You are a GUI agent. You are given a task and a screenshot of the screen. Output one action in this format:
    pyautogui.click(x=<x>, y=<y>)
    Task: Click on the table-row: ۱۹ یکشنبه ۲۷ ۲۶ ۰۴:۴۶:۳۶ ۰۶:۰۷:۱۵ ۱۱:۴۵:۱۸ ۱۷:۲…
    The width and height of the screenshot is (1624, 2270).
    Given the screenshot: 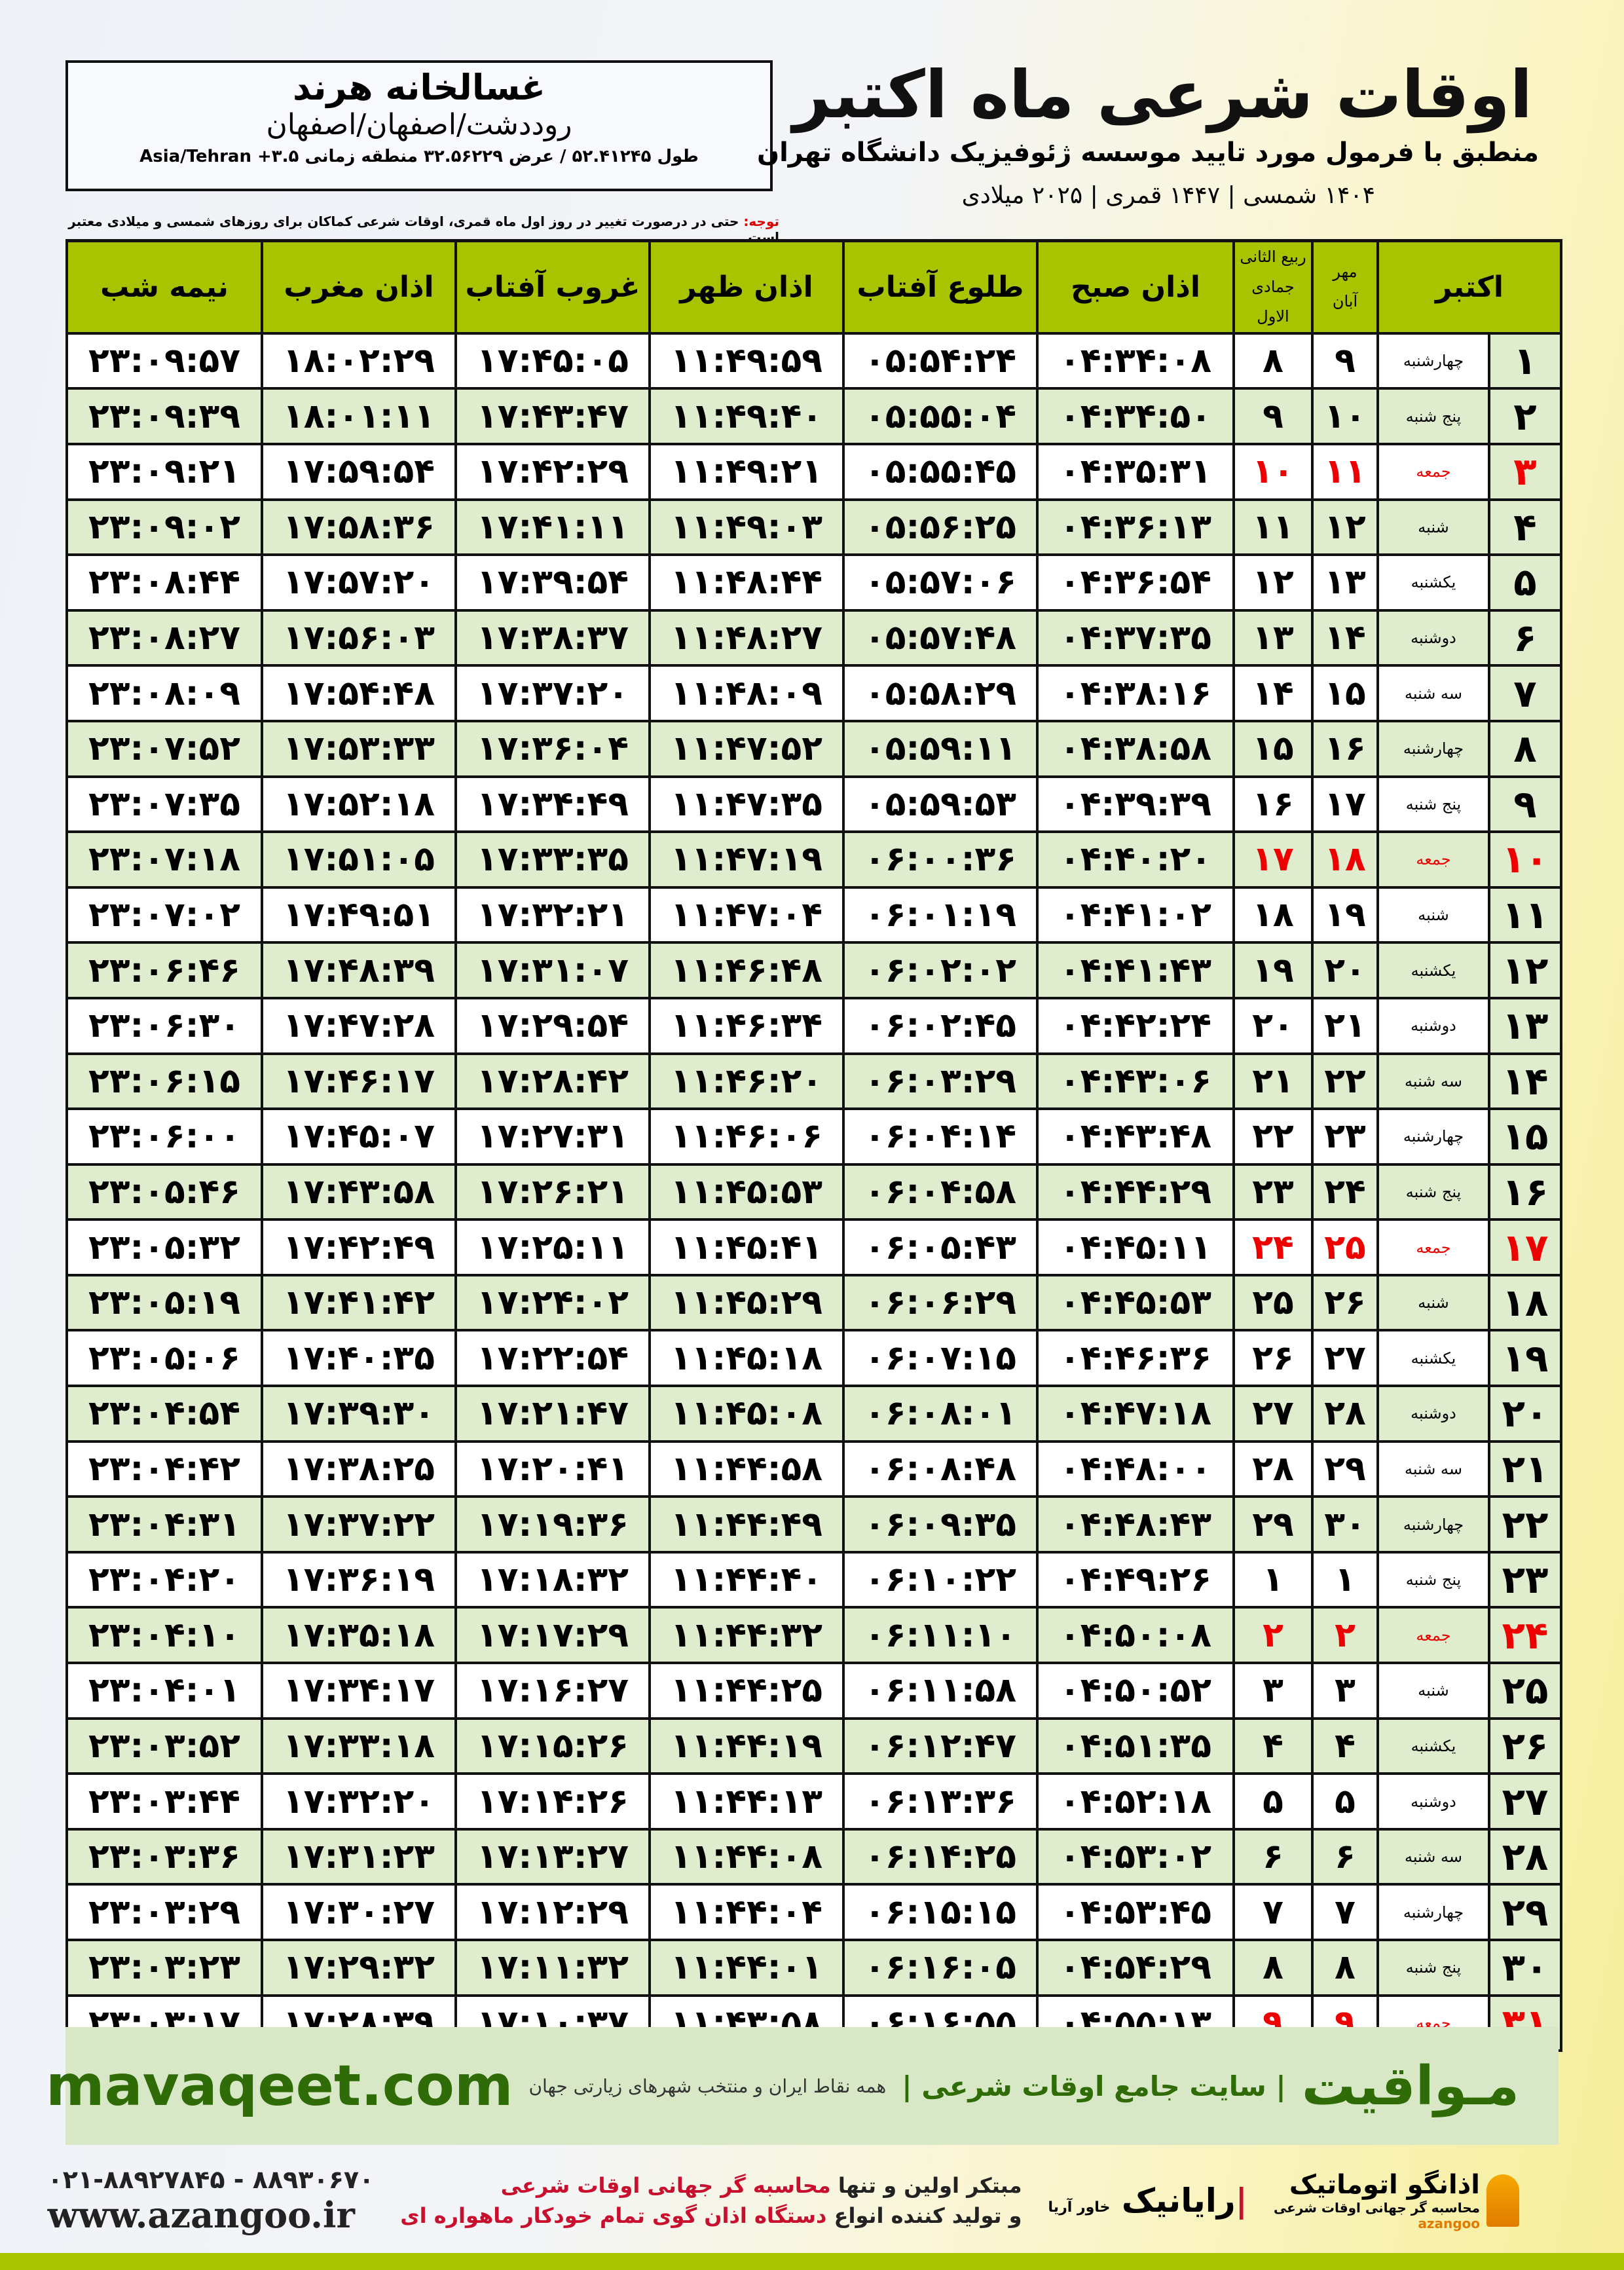 What is the action you would take?
    pyautogui.click(x=813, y=1358)
    